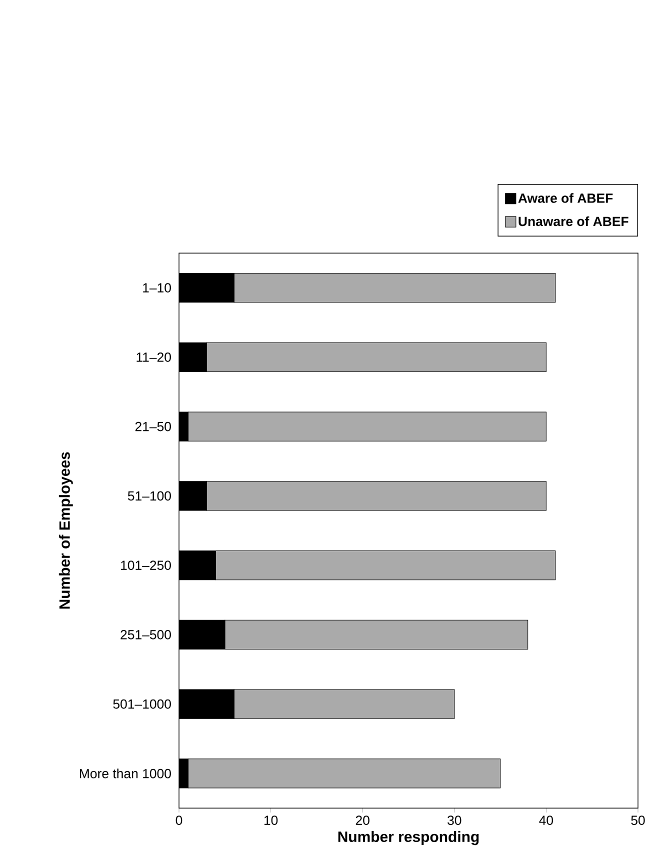 The width and height of the screenshot is (648, 848). Describe the element at coordinates (454, 820) in the screenshot. I see `x-tick-label: 30` at that location.